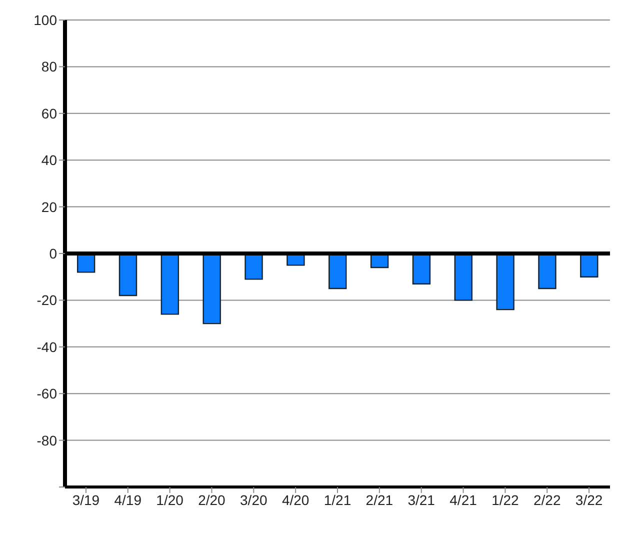 The width and height of the screenshot is (624, 539). What do you see at coordinates (464, 500) in the screenshot?
I see `x-tick-label: 4/21` at bounding box center [464, 500].